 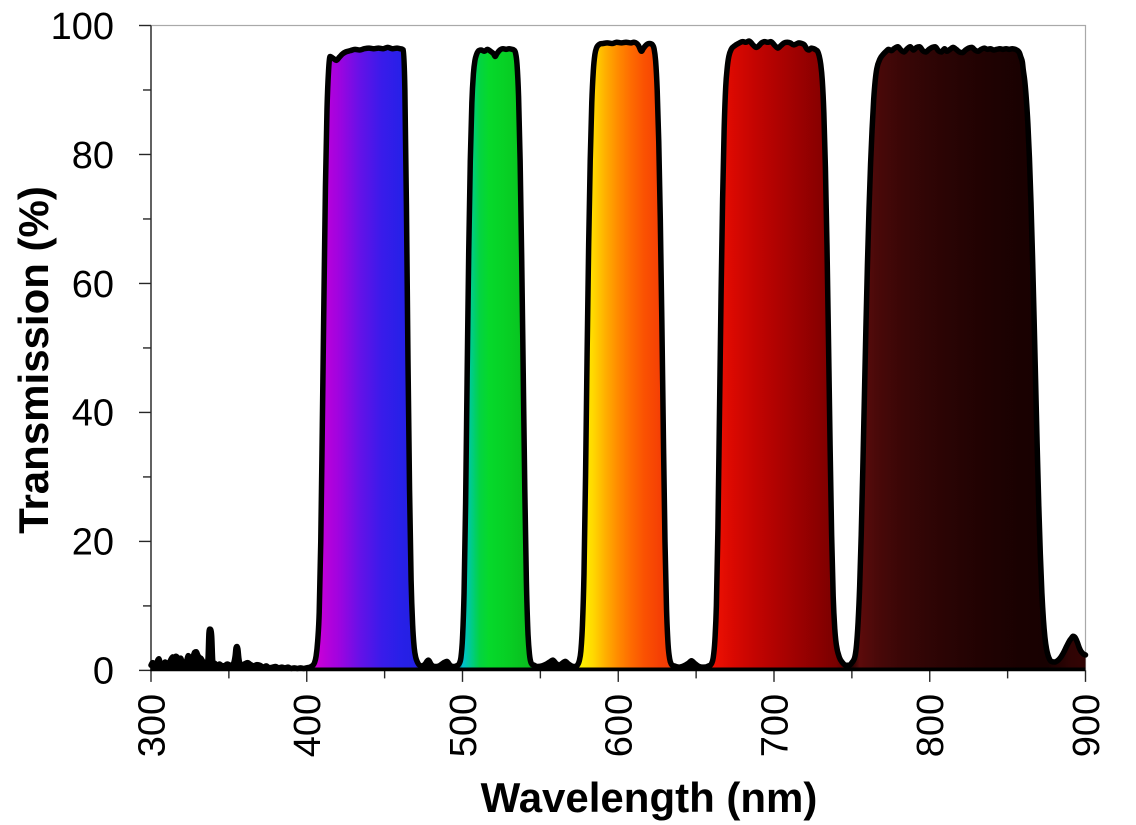 I want to click on y-tick-label: 40, so click(x=93, y=414).